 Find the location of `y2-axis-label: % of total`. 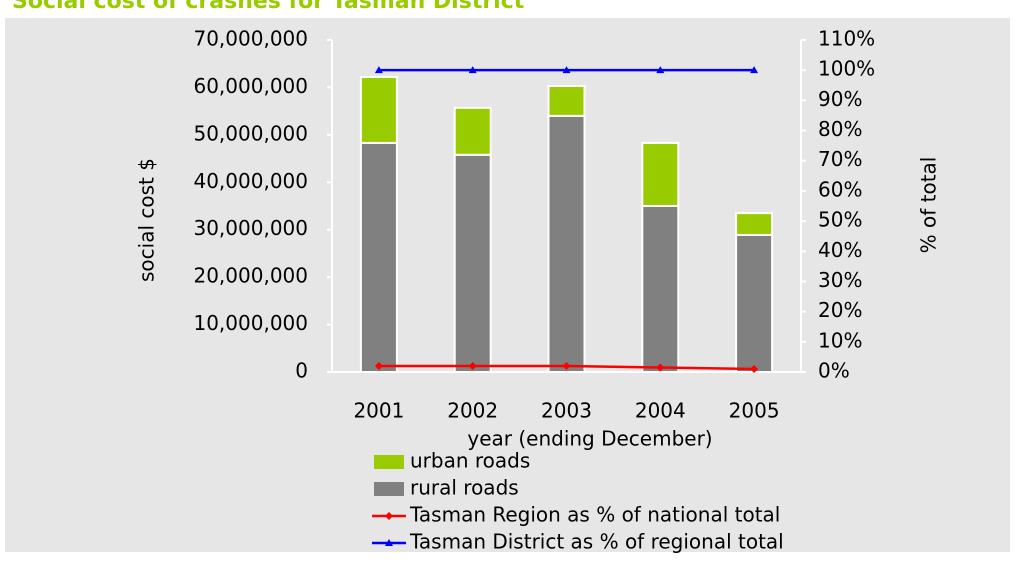

y2-axis-label: % of total is located at coordinates (929, 205).